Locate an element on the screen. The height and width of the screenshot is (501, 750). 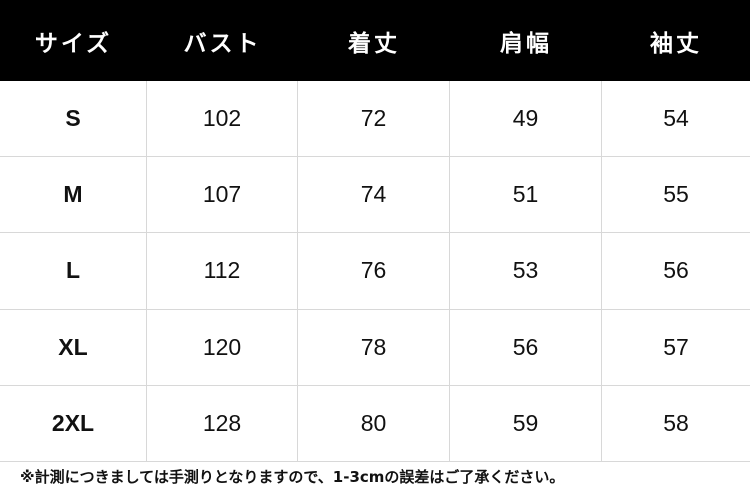
table-cell: 76 is located at coordinates (374, 271).